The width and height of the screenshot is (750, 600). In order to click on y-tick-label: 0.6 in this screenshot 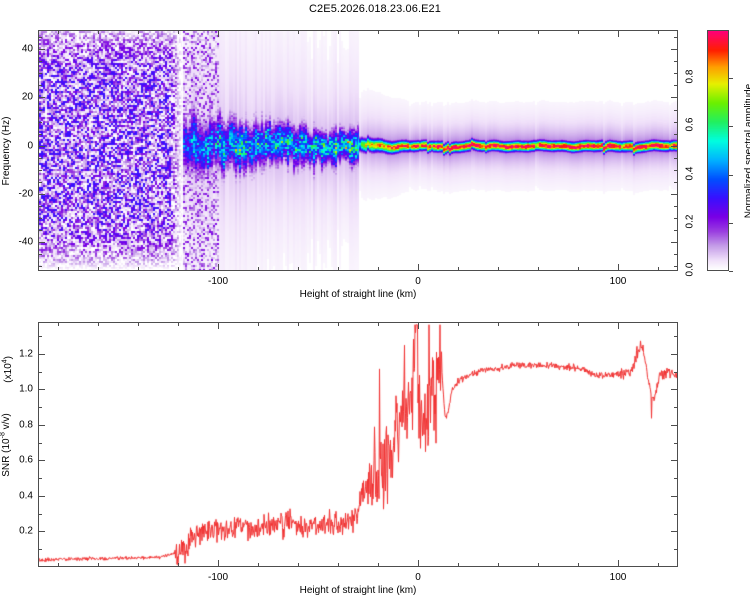, I will do `click(26, 460)`.